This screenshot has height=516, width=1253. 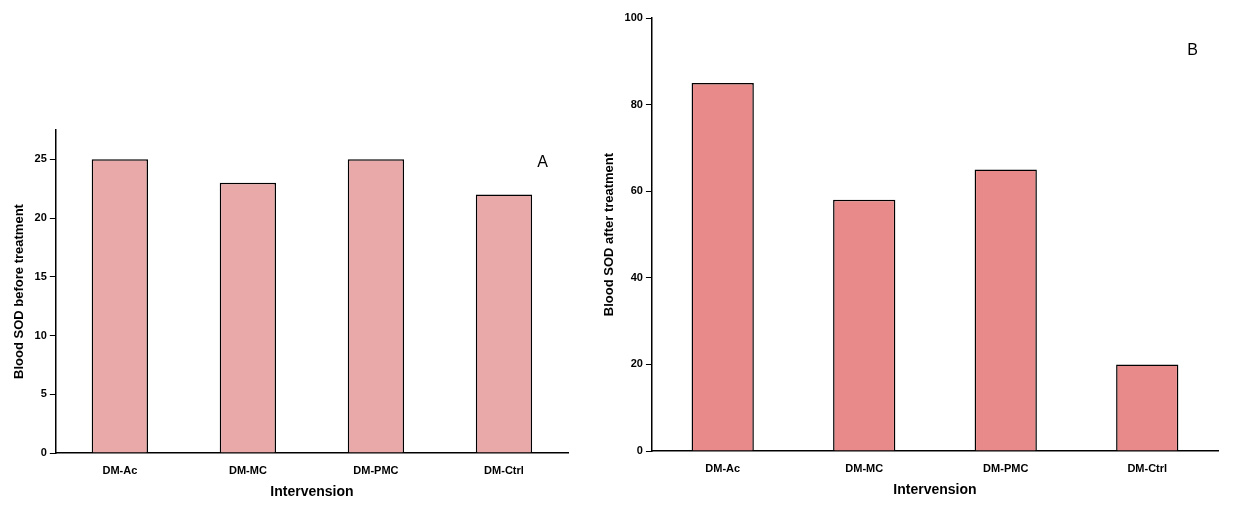 I want to click on y-tick-label: 40, so click(x=636, y=276).